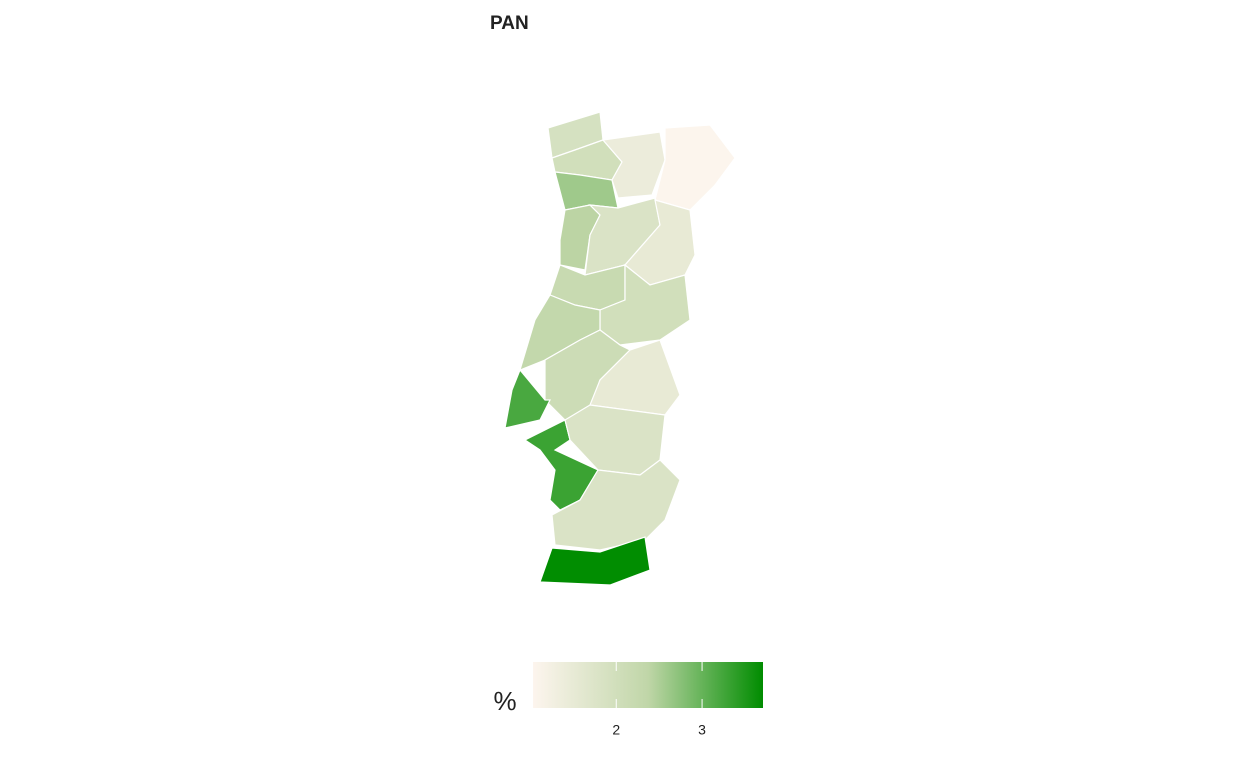 This screenshot has width=1248, height=768. Describe the element at coordinates (504, 701) in the screenshot. I see `legend-title: %` at that location.